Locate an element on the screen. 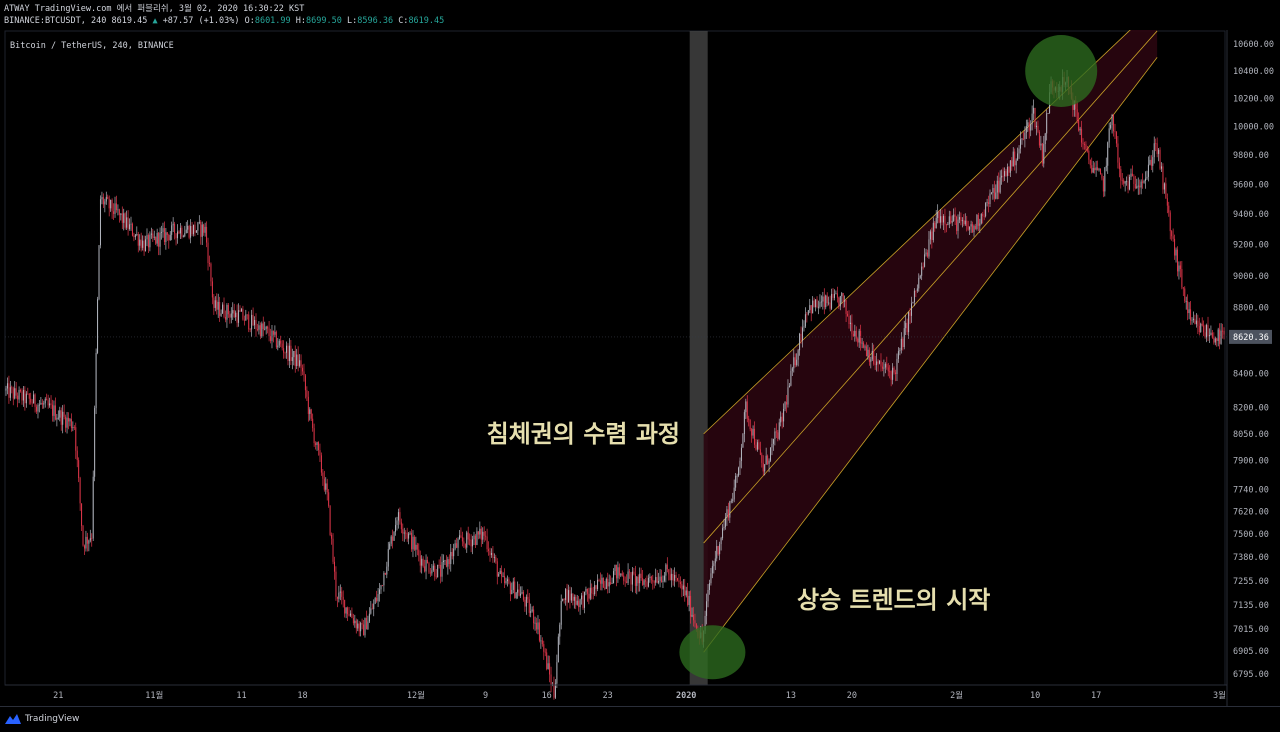  annotation-text: 상승 트렌드의 시작 is located at coordinates (893, 600).